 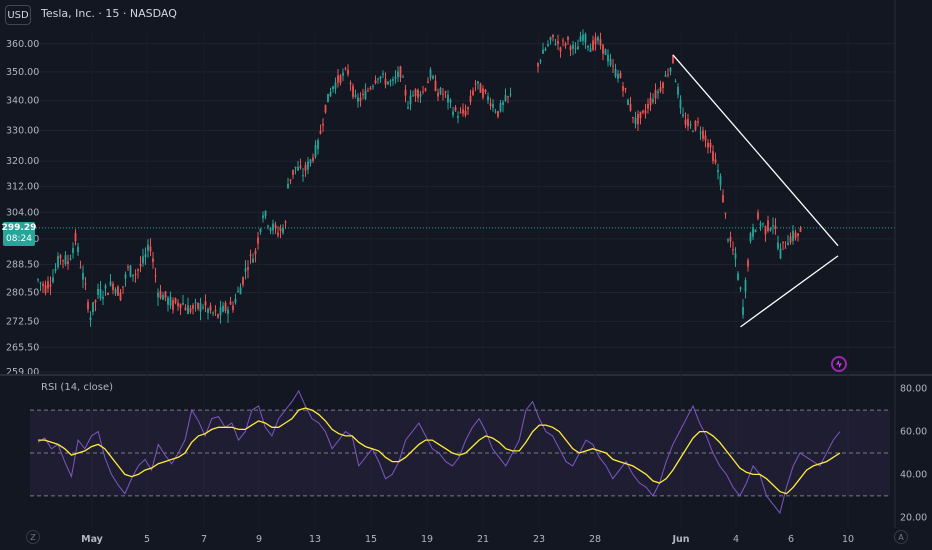 What do you see at coordinates (77, 387) in the screenshot?
I see `rsi-indicator-label: RSI (14, close)` at bounding box center [77, 387].